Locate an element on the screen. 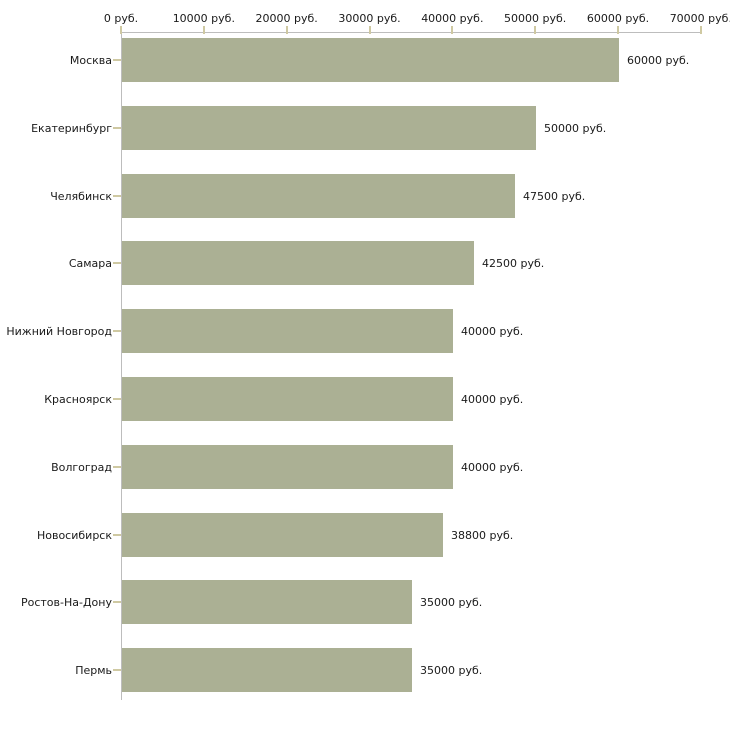 This screenshot has width=730, height=730. category-label: Ростов-На-Дону is located at coordinates (66, 603).